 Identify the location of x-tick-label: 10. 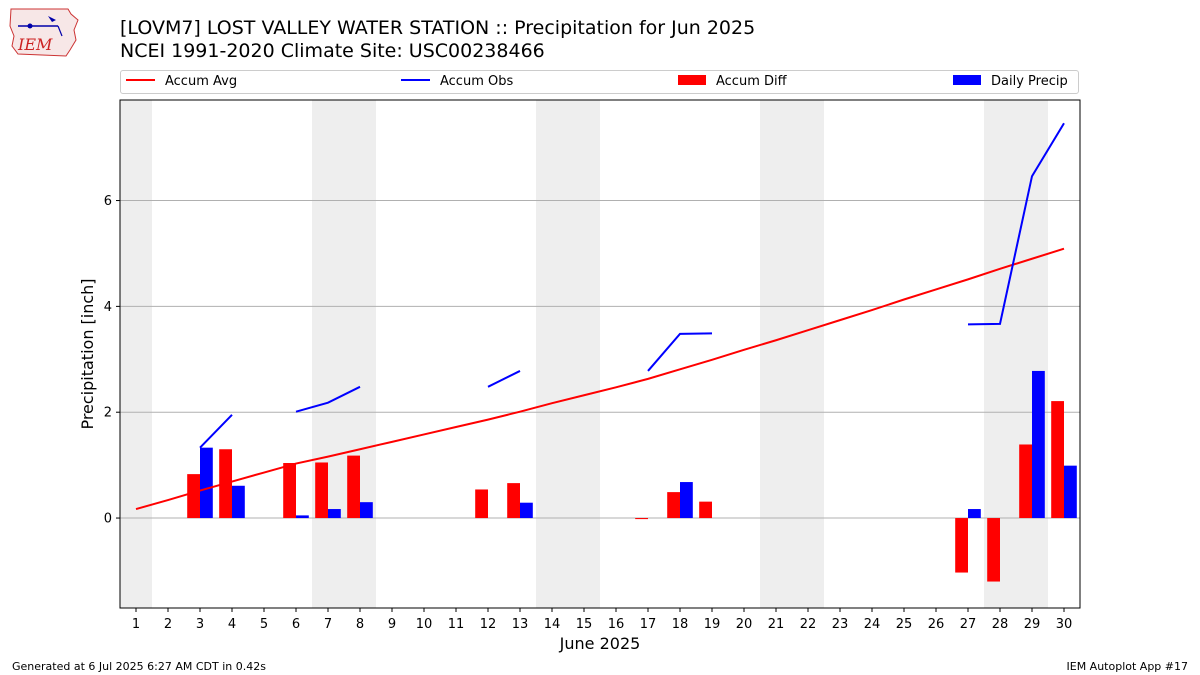
(424, 624).